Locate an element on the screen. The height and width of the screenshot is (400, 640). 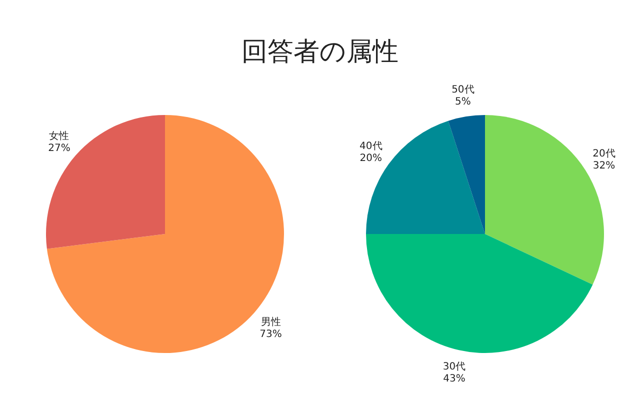
slice-label: 女性 is located at coordinates (59, 136).